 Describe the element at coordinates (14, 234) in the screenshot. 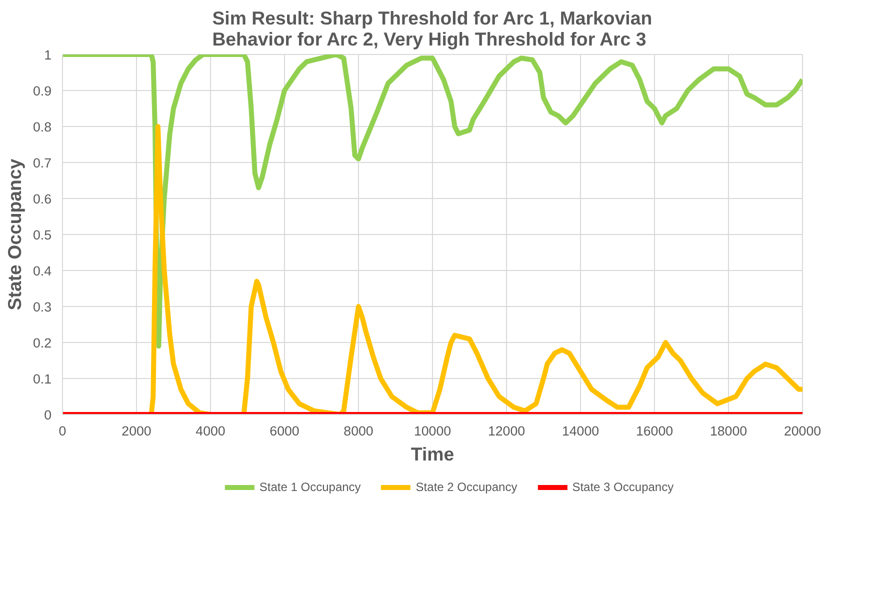

I see `y-axis-title: State Occupancy` at that location.